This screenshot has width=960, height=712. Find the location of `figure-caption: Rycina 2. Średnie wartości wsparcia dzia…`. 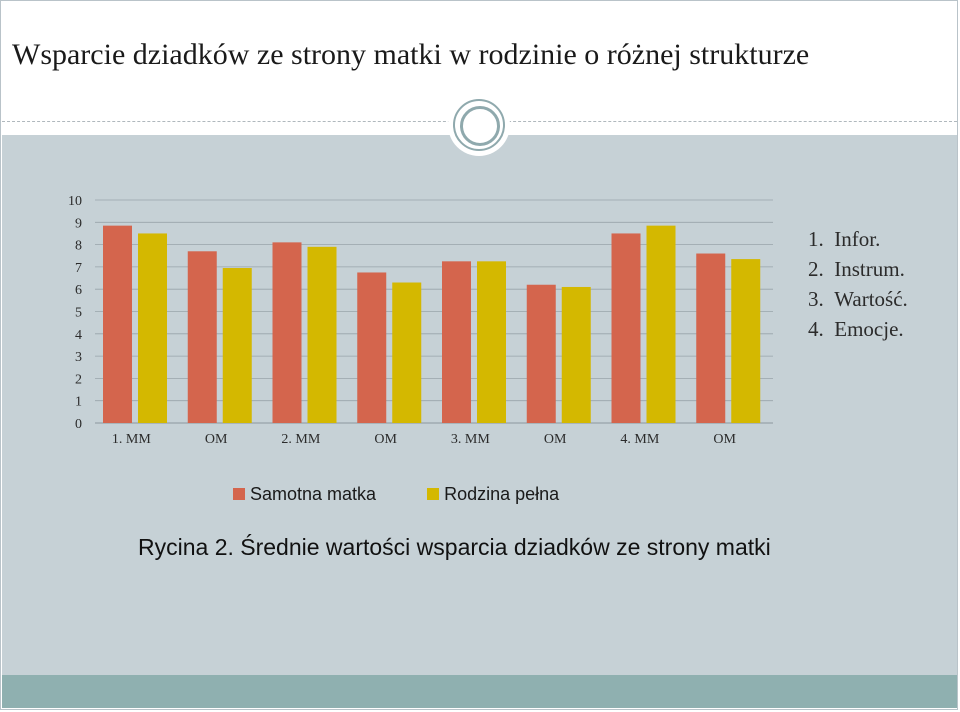

figure-caption: Rycina 2. Średnie wartości wsparcia dzia… is located at coordinates (454, 547).